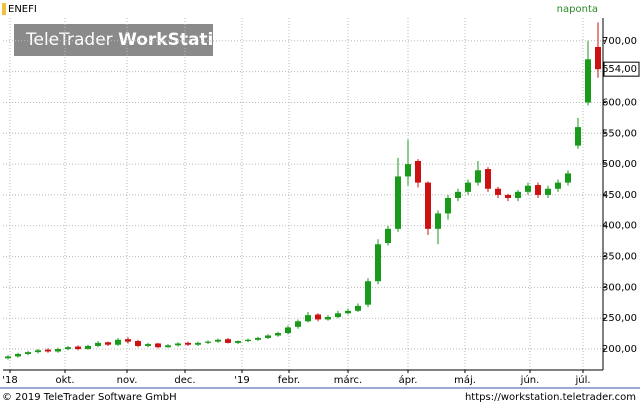 Image resolution: width=640 pixels, height=405 pixels. I want to click on y-tick-label: 300,00, so click(619, 287).